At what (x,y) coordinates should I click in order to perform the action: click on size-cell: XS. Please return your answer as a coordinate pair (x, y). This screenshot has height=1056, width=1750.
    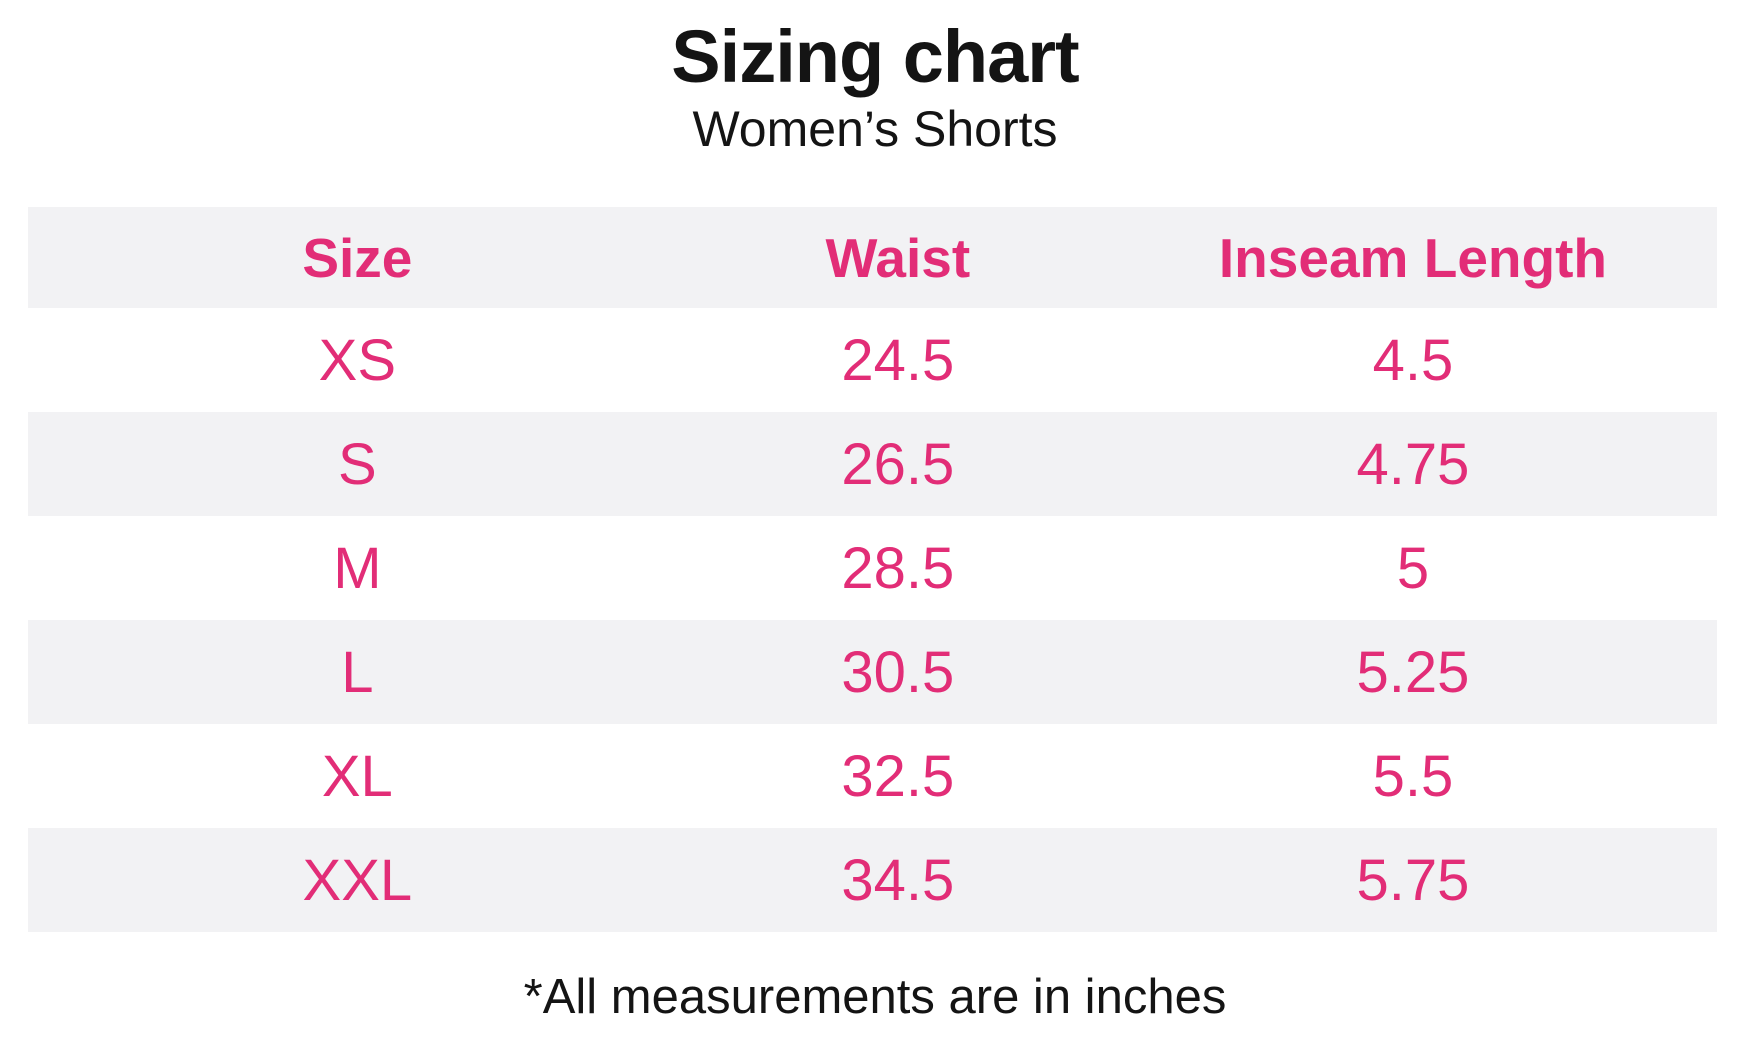
    Looking at the image, I should click on (357, 360).